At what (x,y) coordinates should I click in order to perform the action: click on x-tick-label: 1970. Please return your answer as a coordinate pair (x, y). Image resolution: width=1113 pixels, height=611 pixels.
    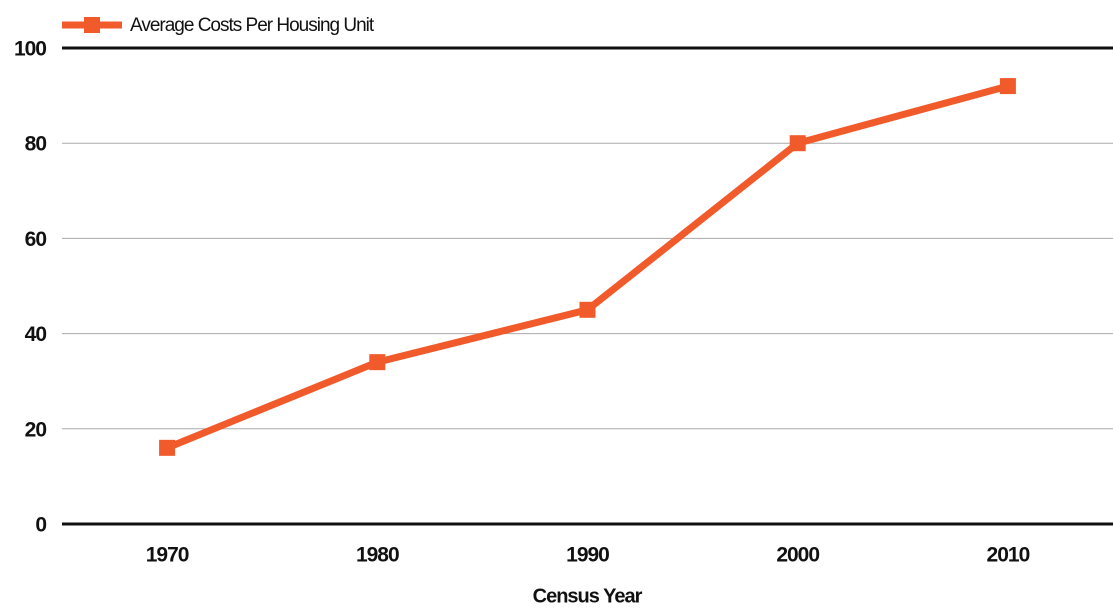
    Looking at the image, I should click on (167, 555).